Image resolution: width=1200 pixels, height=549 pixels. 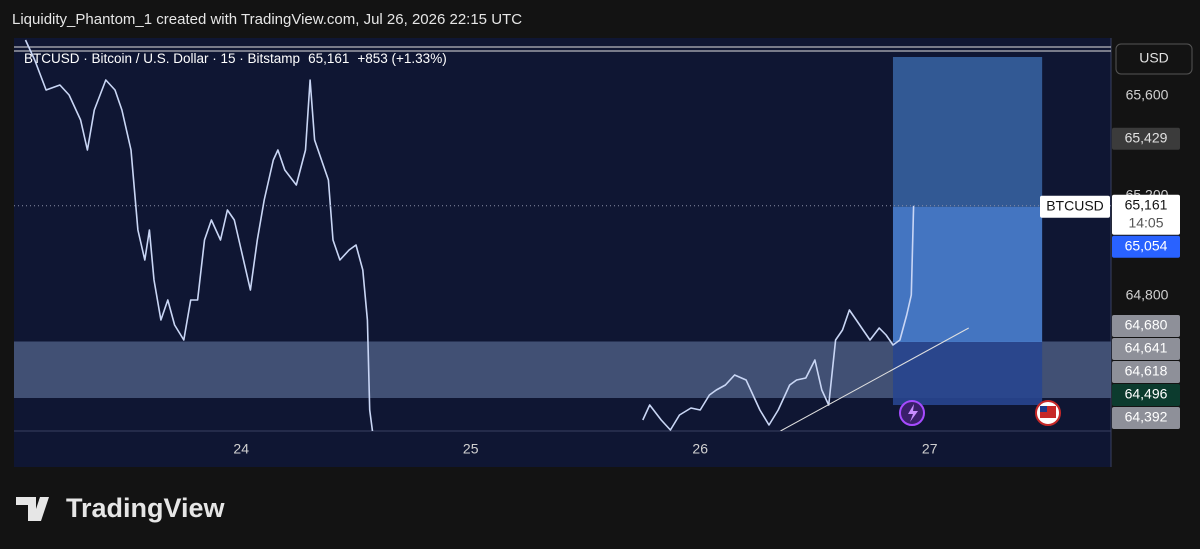 I want to click on flag-canton, so click(x=1043, y=409).